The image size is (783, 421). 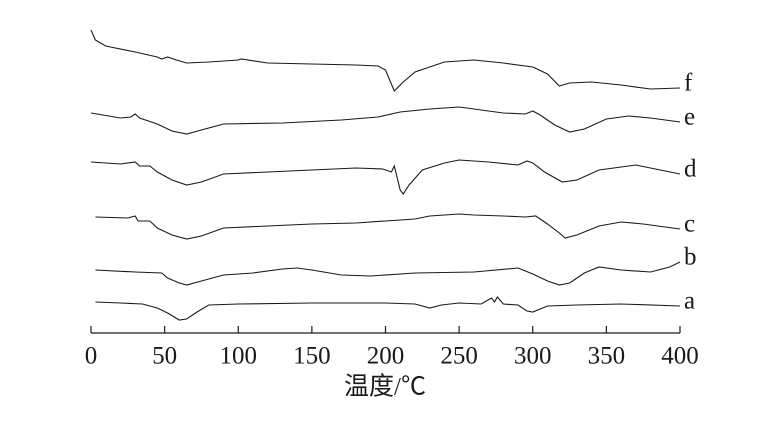 I want to click on x-tick-label: 50, so click(x=164, y=356).